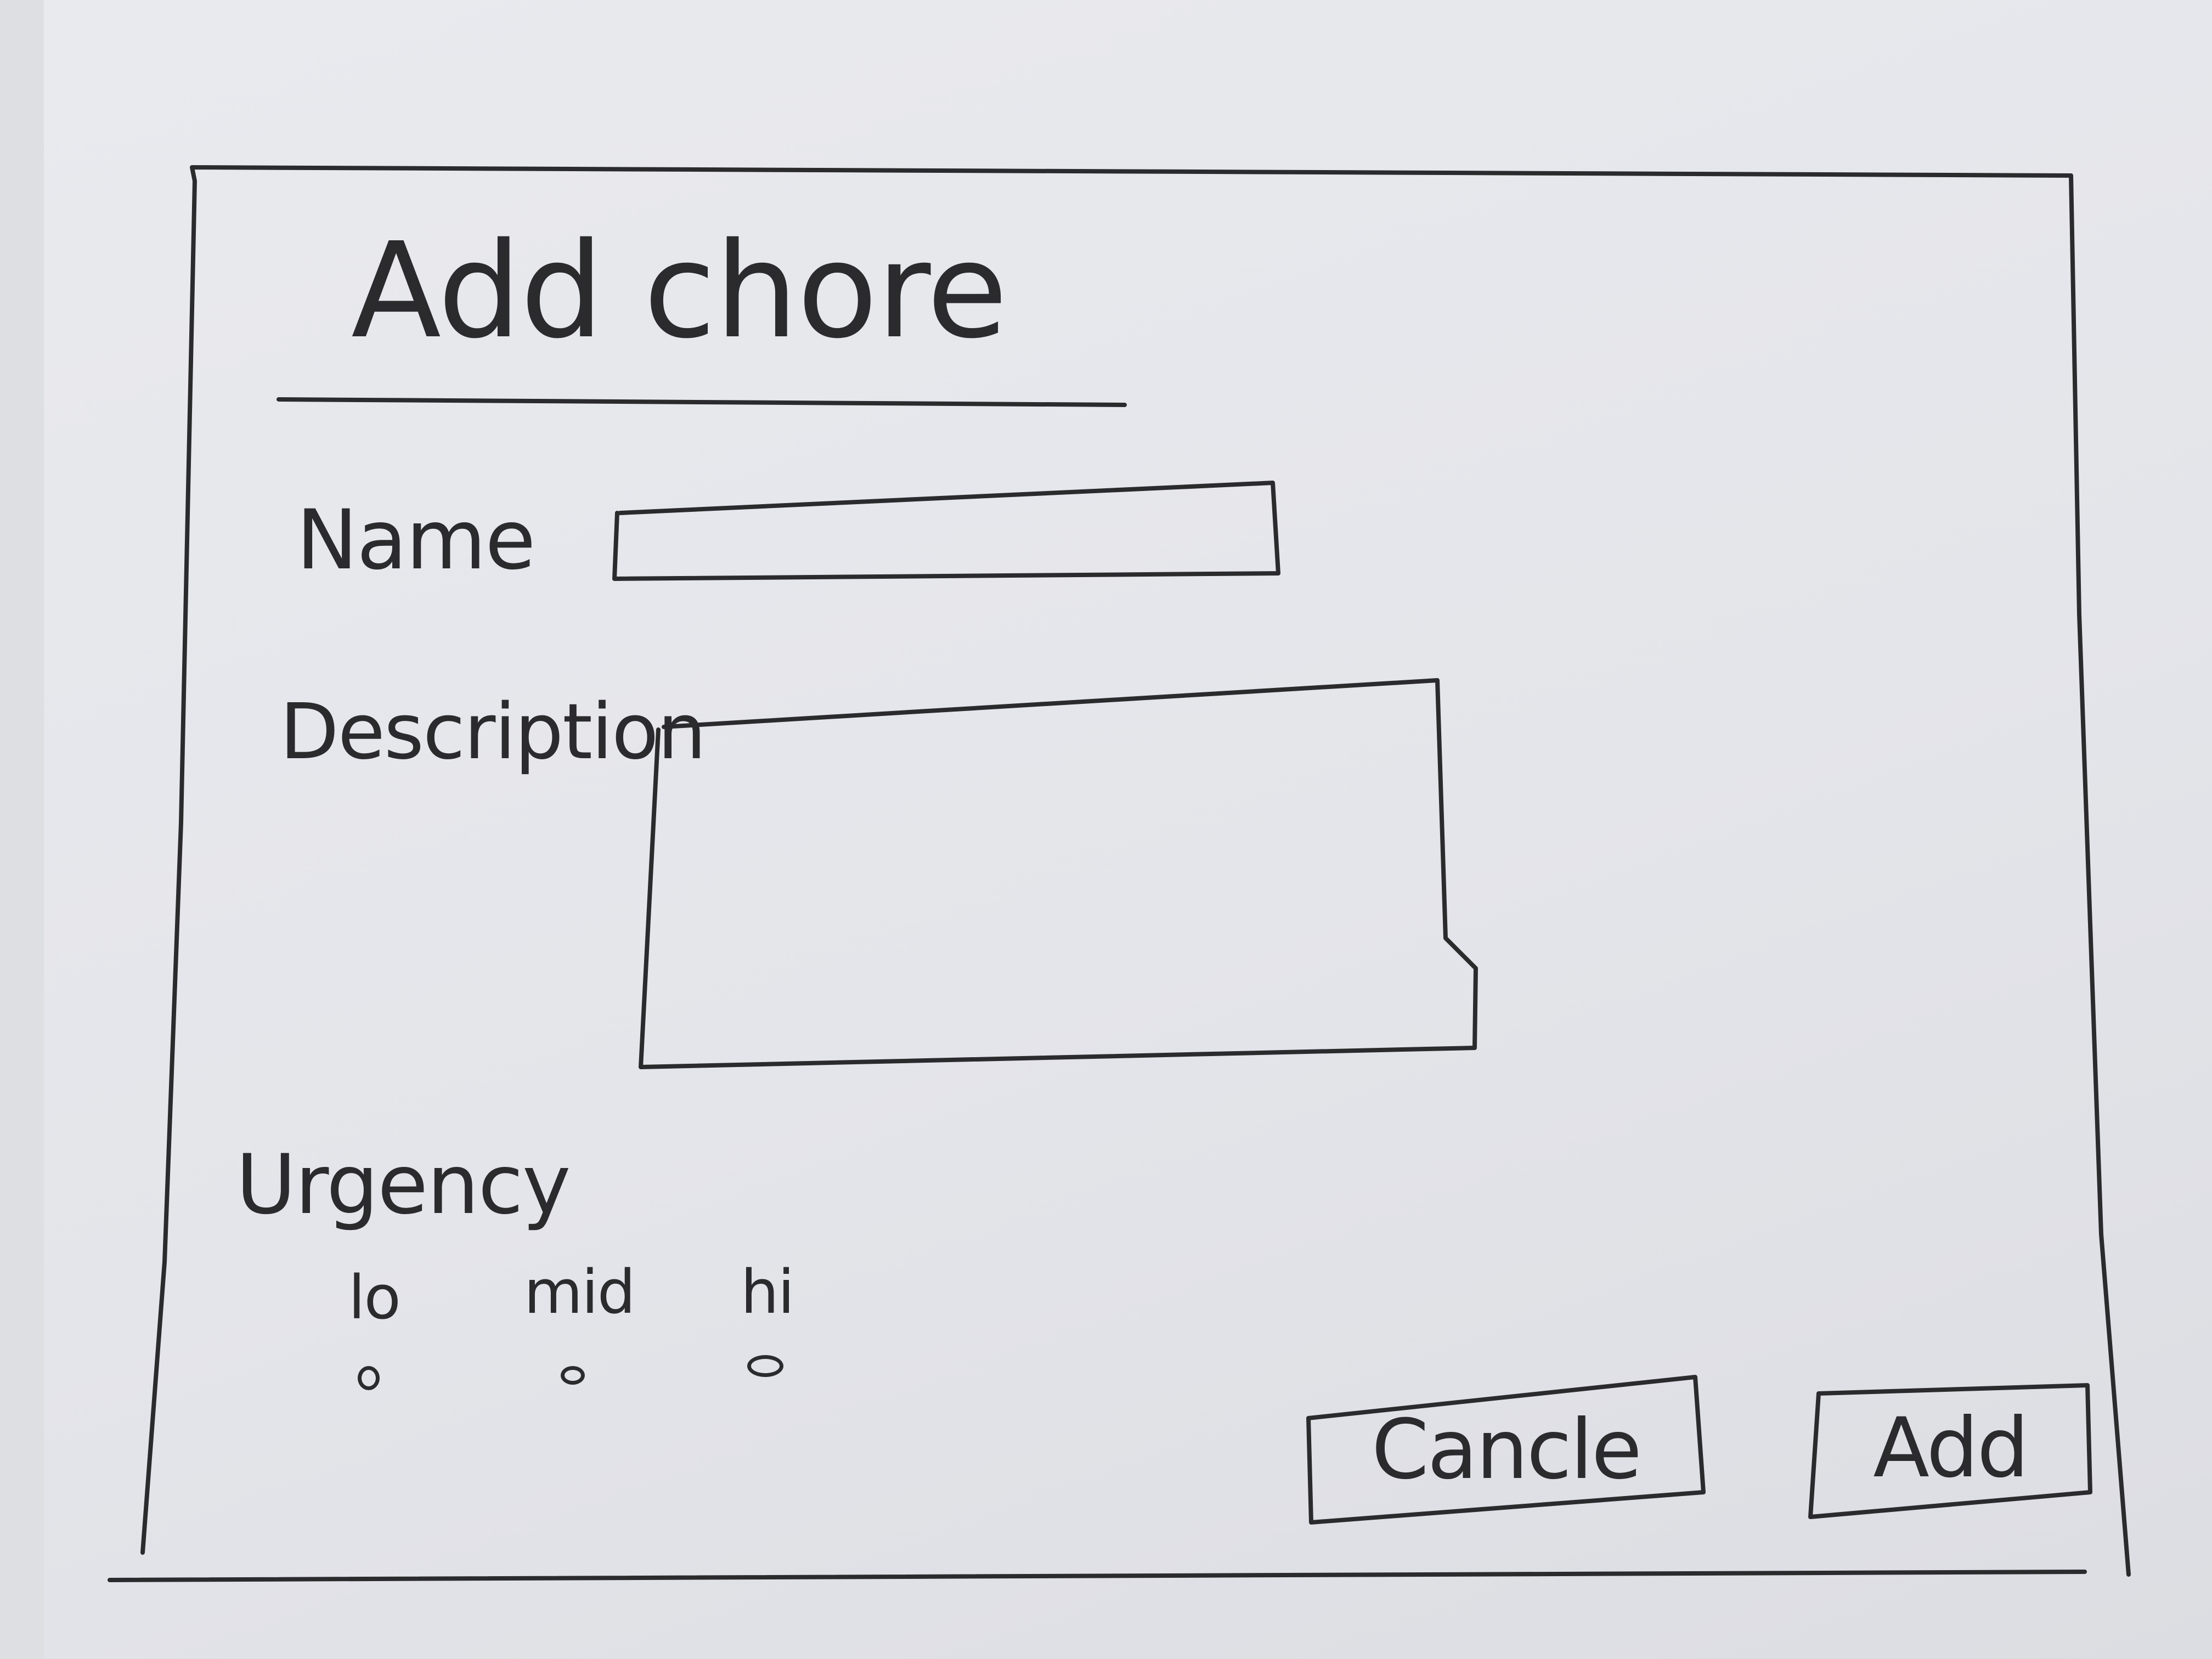 This screenshot has height=1659, width=2212. Describe the element at coordinates (369, 1378) in the screenshot. I see `urgency-radio-lo` at that location.